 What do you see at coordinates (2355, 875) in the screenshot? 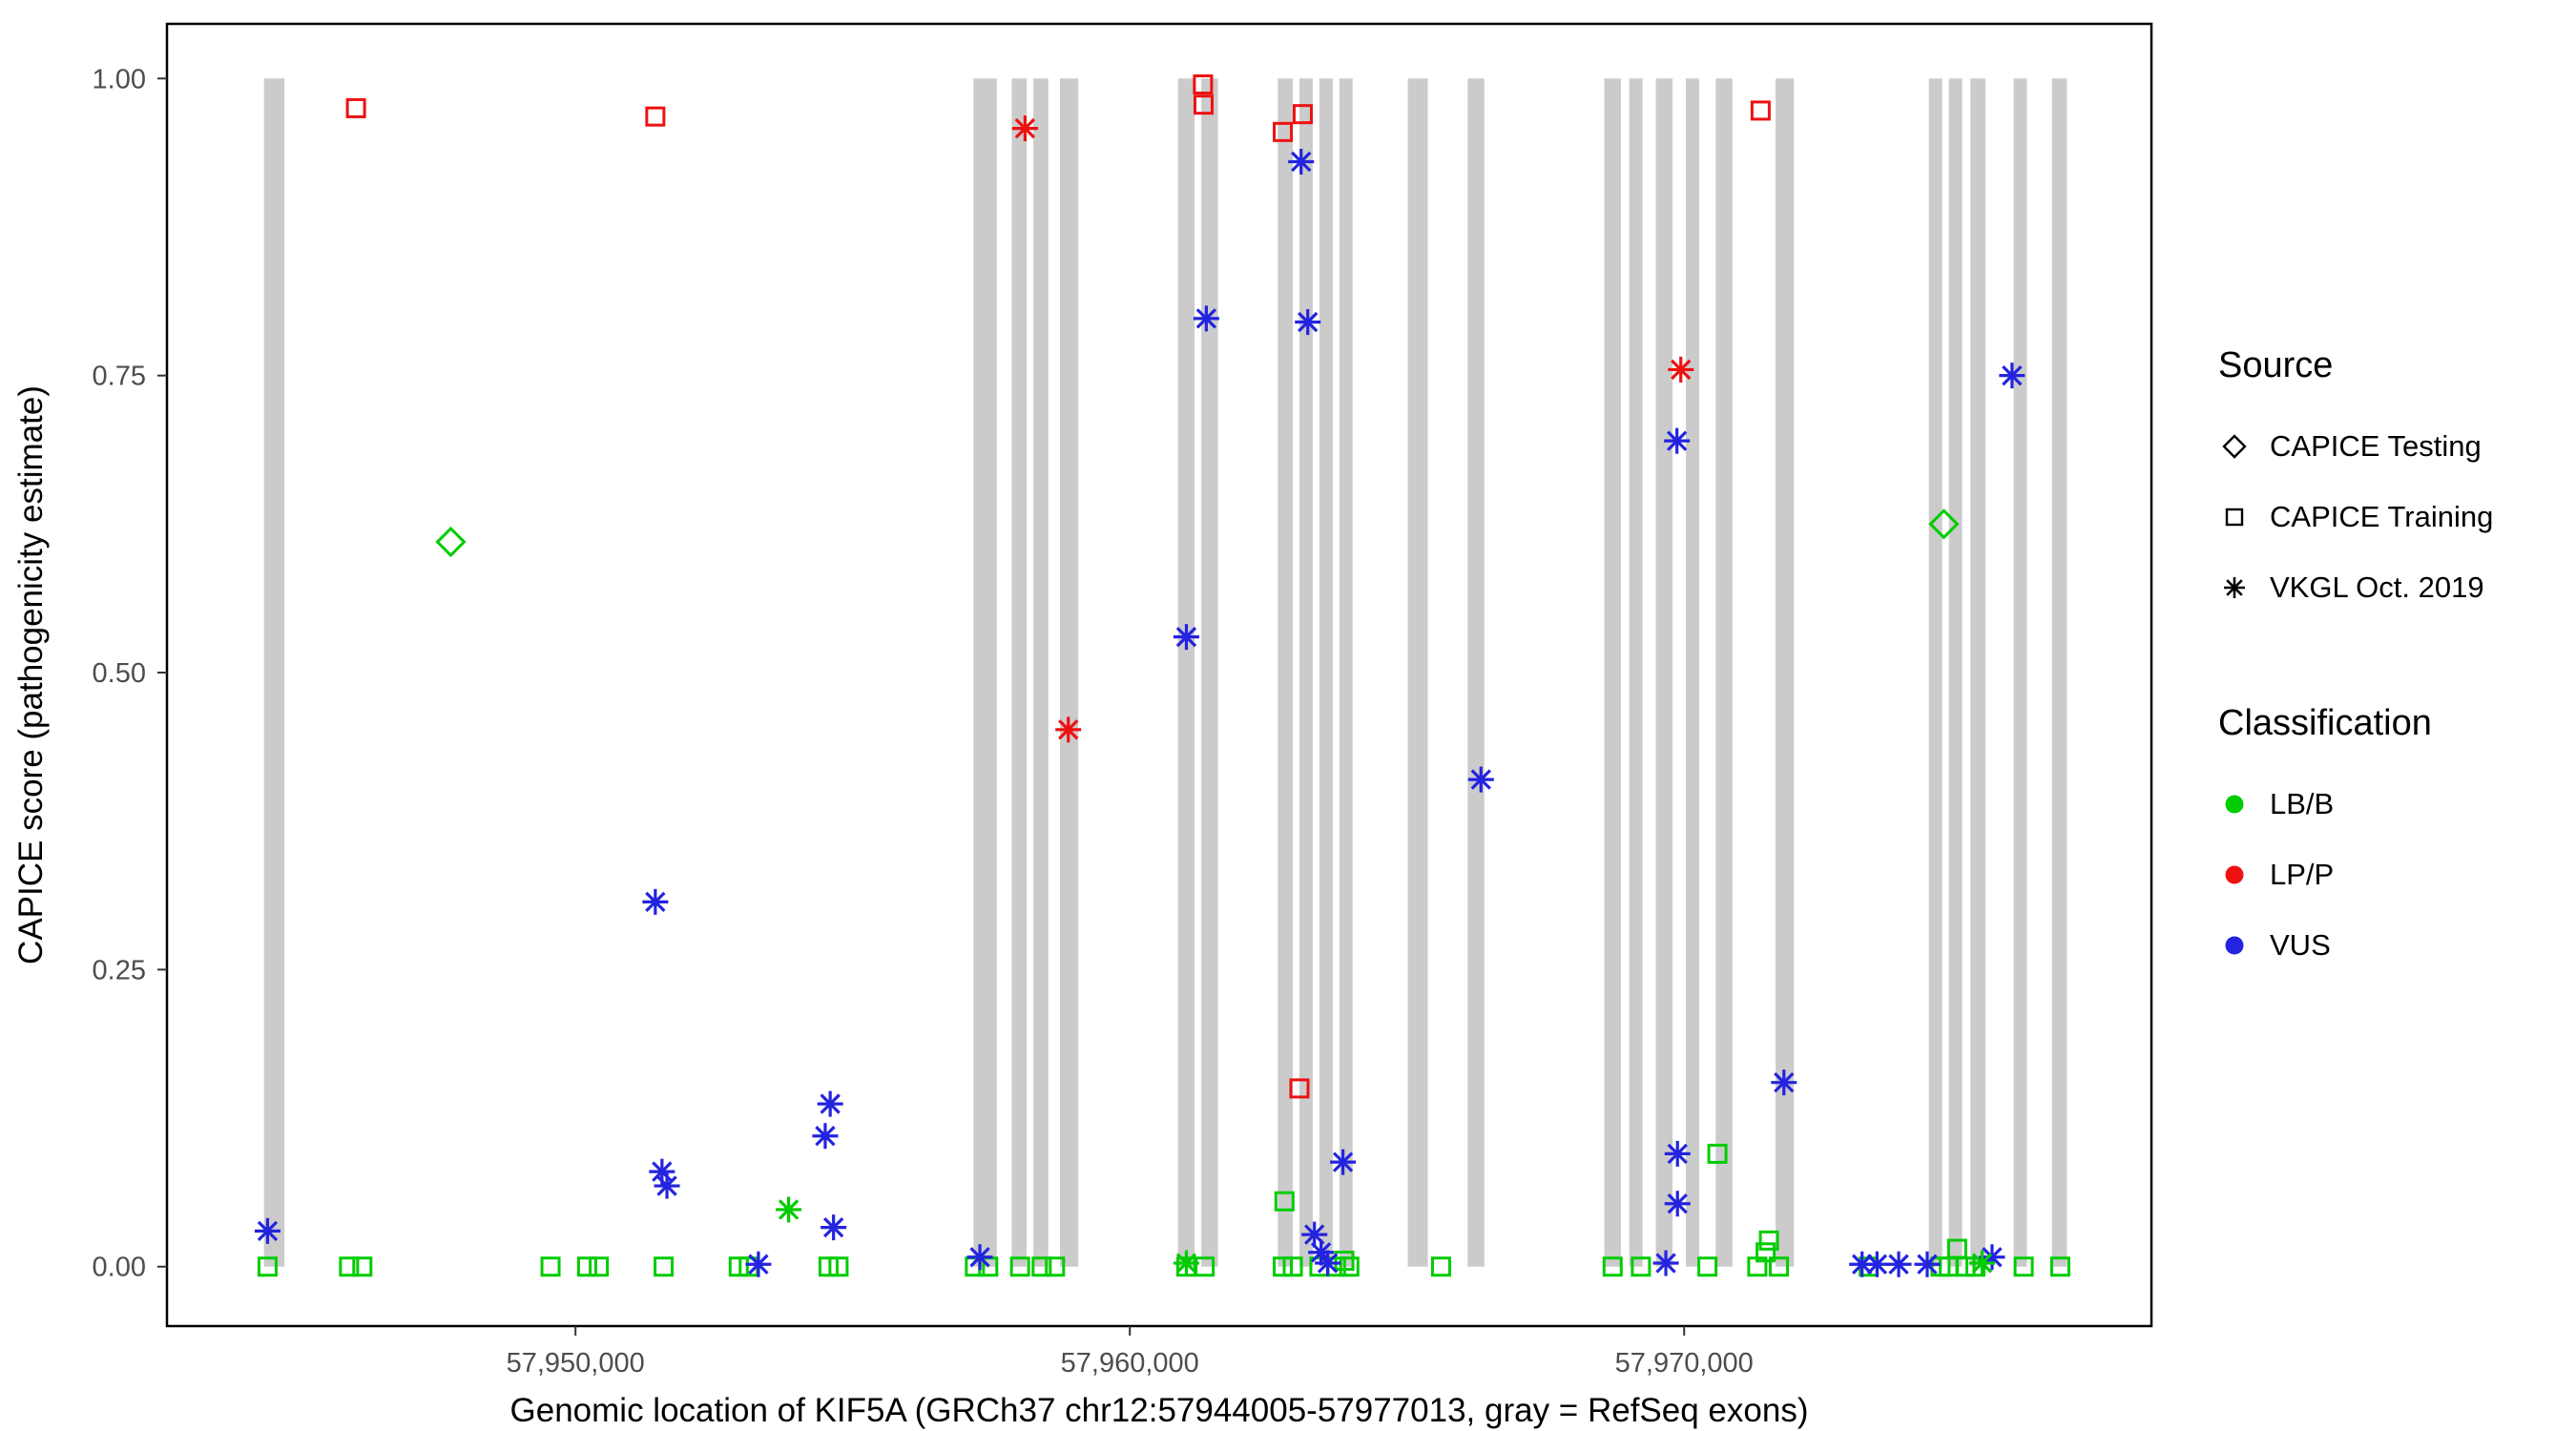
I see `legend-item-lpp: LP/P` at bounding box center [2355, 875].